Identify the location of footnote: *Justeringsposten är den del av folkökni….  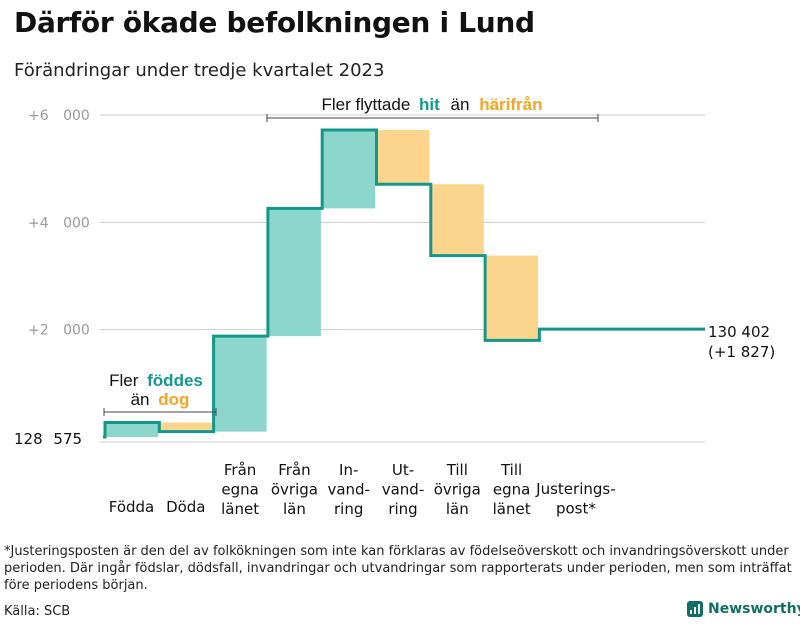
(398, 568).